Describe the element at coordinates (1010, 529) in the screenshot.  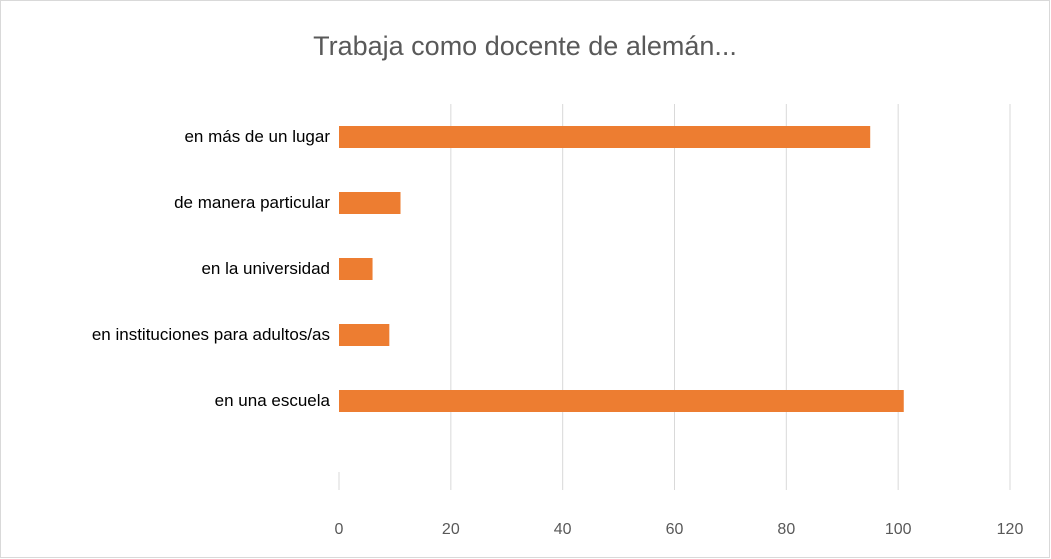
I see `x-tick-label: 120` at that location.